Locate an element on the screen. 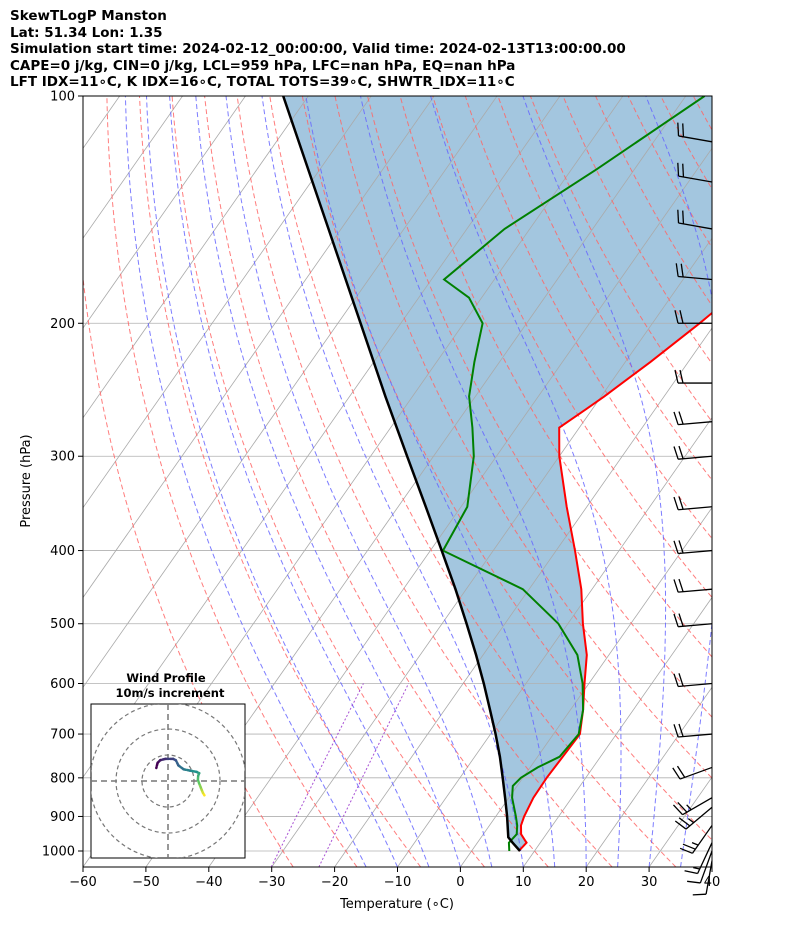 This screenshot has height=937, width=794. x-tick-label: 30 is located at coordinates (649, 882).